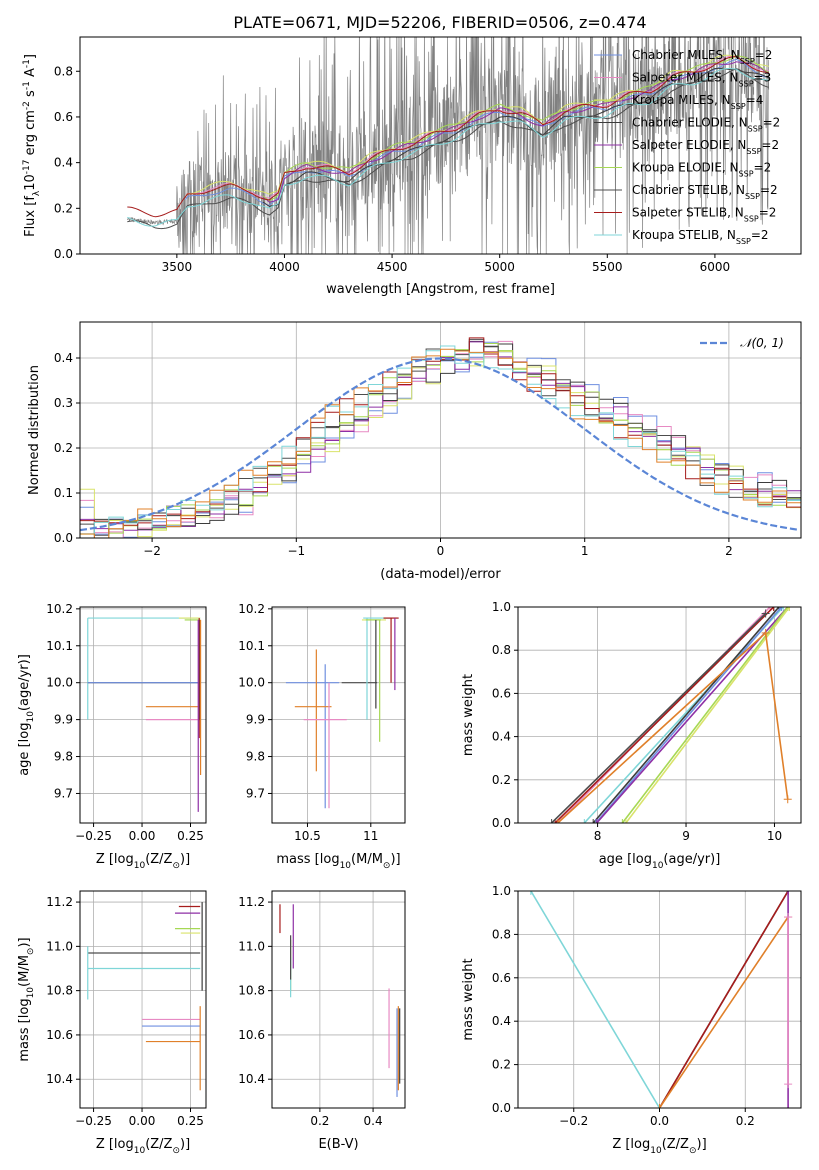  I want to click on y-tick-label: 1.0, so click(501, 891).